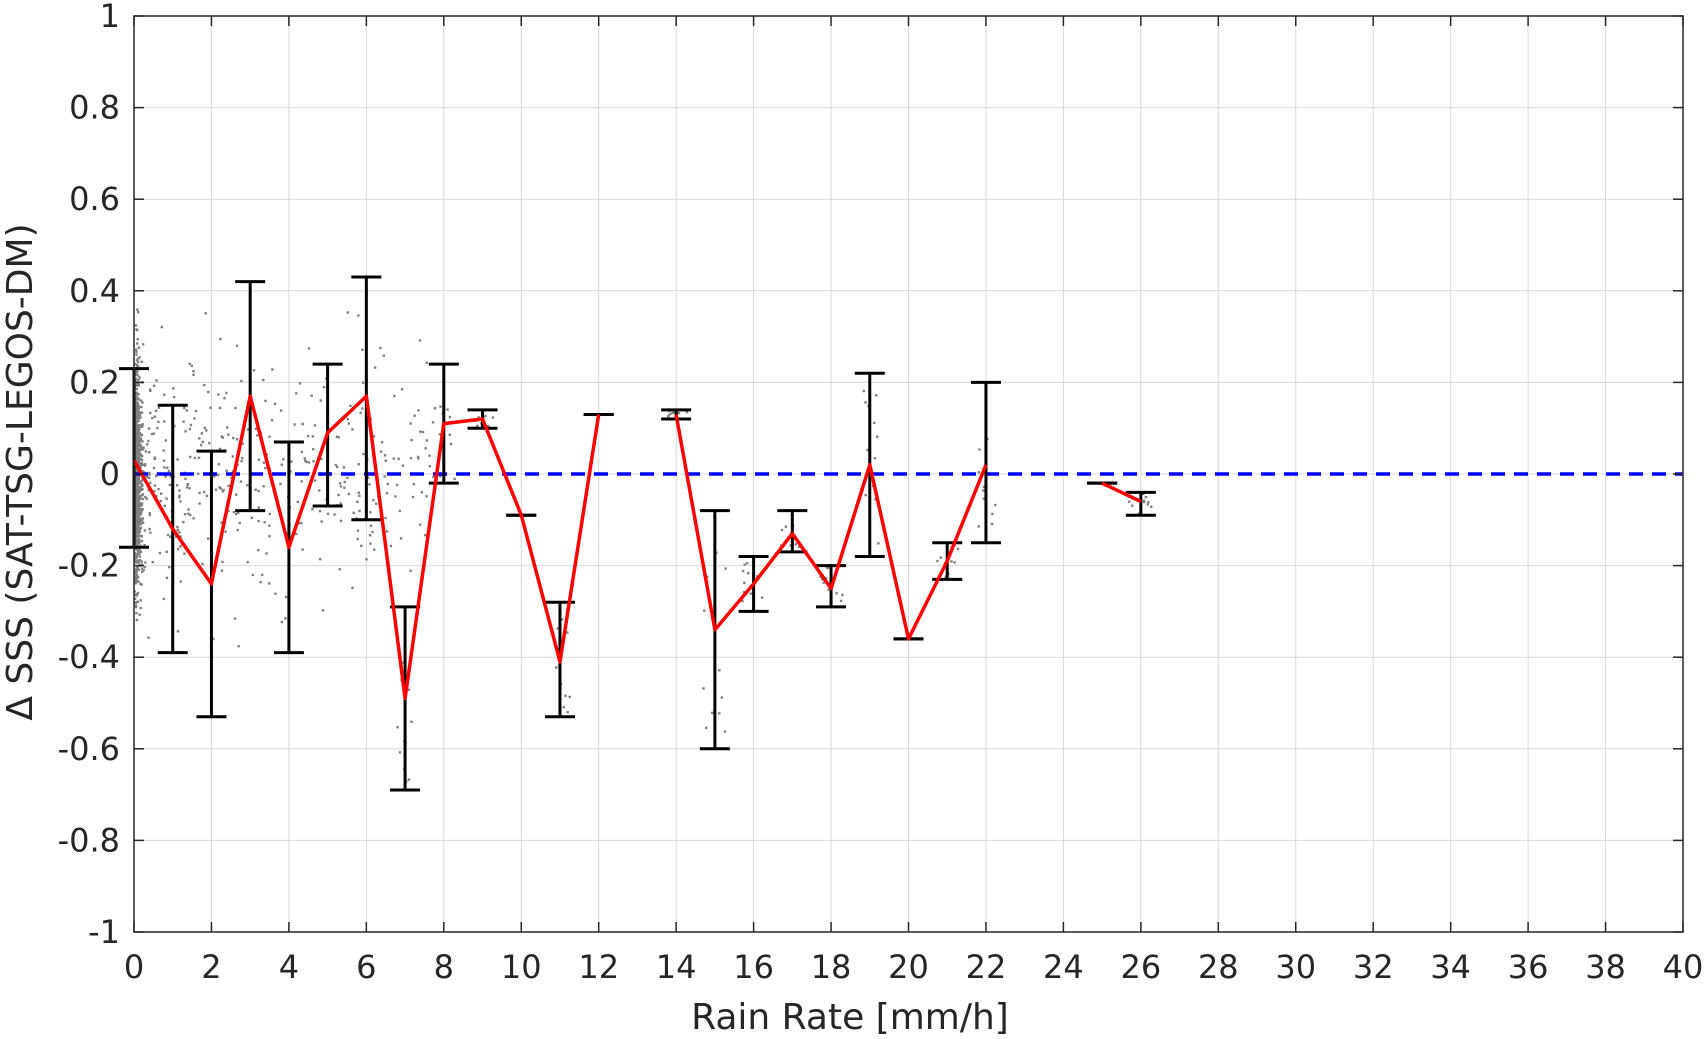  I want to click on y-tick-label: 0.2, so click(94, 382).